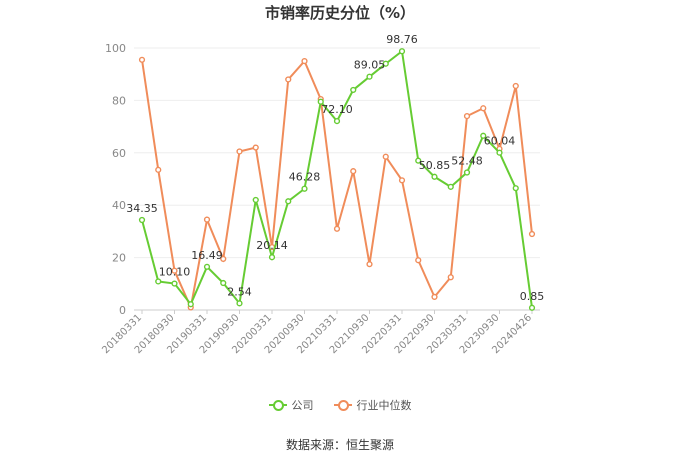 The height and width of the screenshot is (460, 680). What do you see at coordinates (302, 405) in the screenshot?
I see `legend-label: 公司` at bounding box center [302, 405].